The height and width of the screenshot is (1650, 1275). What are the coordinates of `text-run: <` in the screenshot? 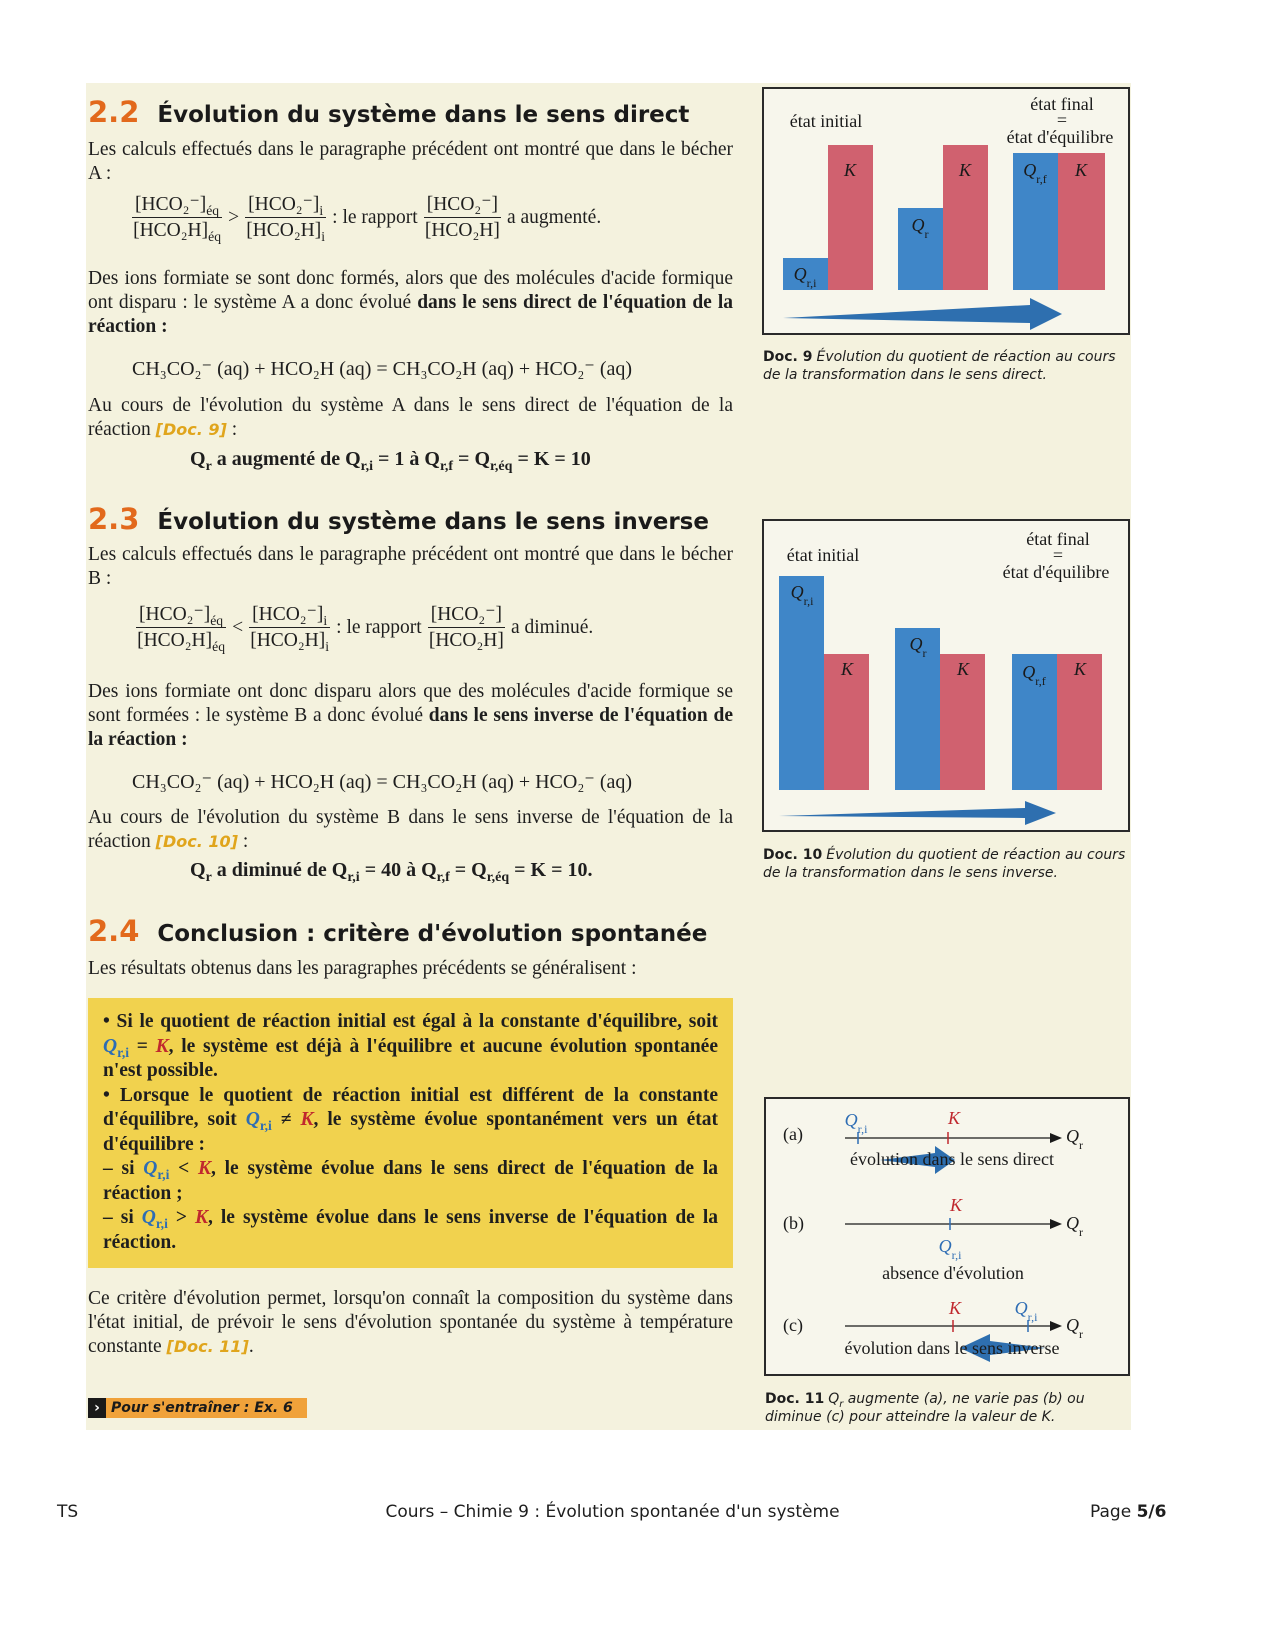 It's located at (183, 1168).